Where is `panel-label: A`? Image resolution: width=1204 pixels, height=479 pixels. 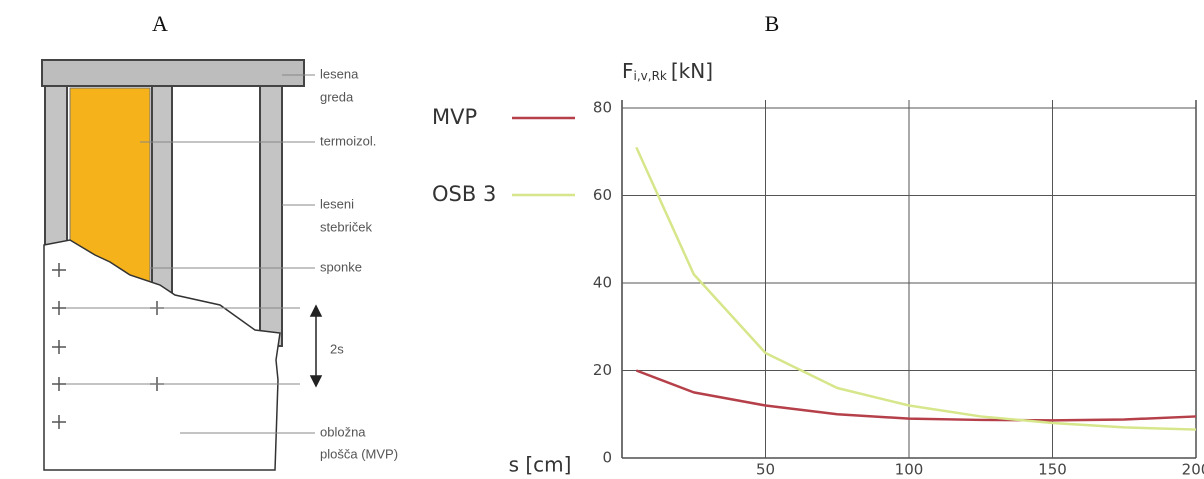
panel-label: A is located at coordinates (160, 23).